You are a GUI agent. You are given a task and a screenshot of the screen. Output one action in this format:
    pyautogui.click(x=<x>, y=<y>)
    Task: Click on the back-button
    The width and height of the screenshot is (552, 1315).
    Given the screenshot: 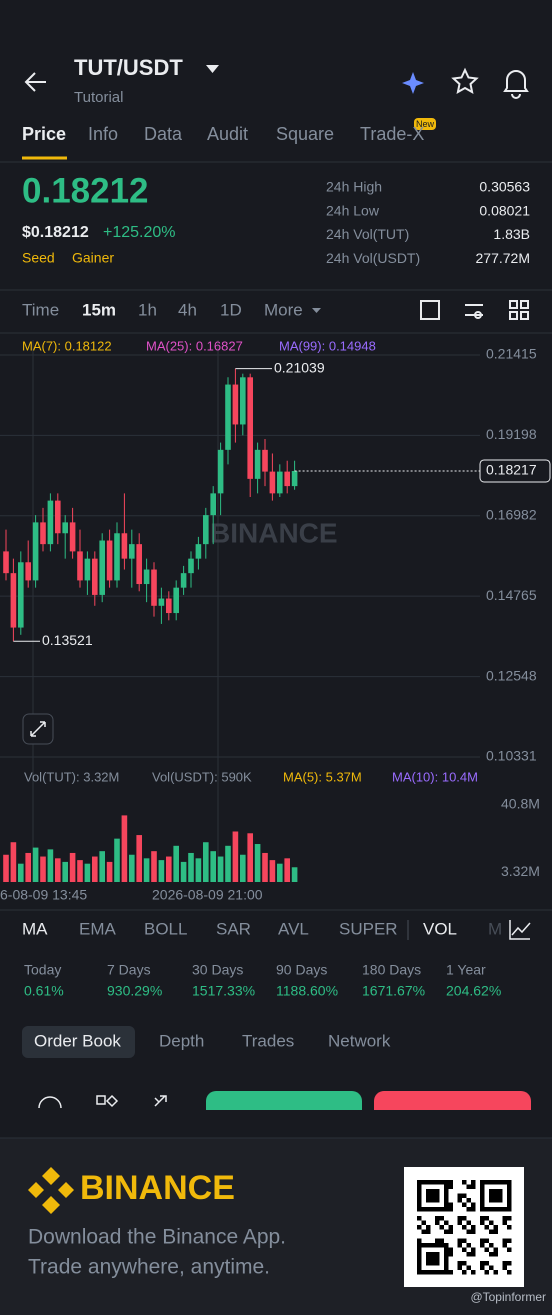 What is the action you would take?
    pyautogui.click(x=35, y=82)
    